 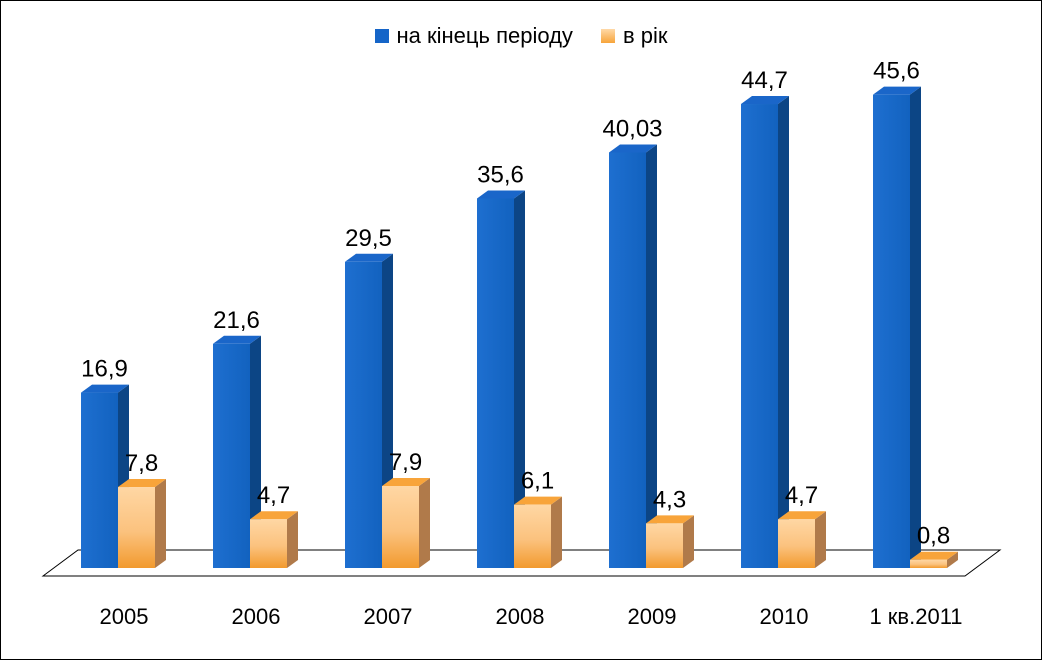 What do you see at coordinates (933, 536) in the screenshot?
I see `data-label-2-7: 0,8` at bounding box center [933, 536].